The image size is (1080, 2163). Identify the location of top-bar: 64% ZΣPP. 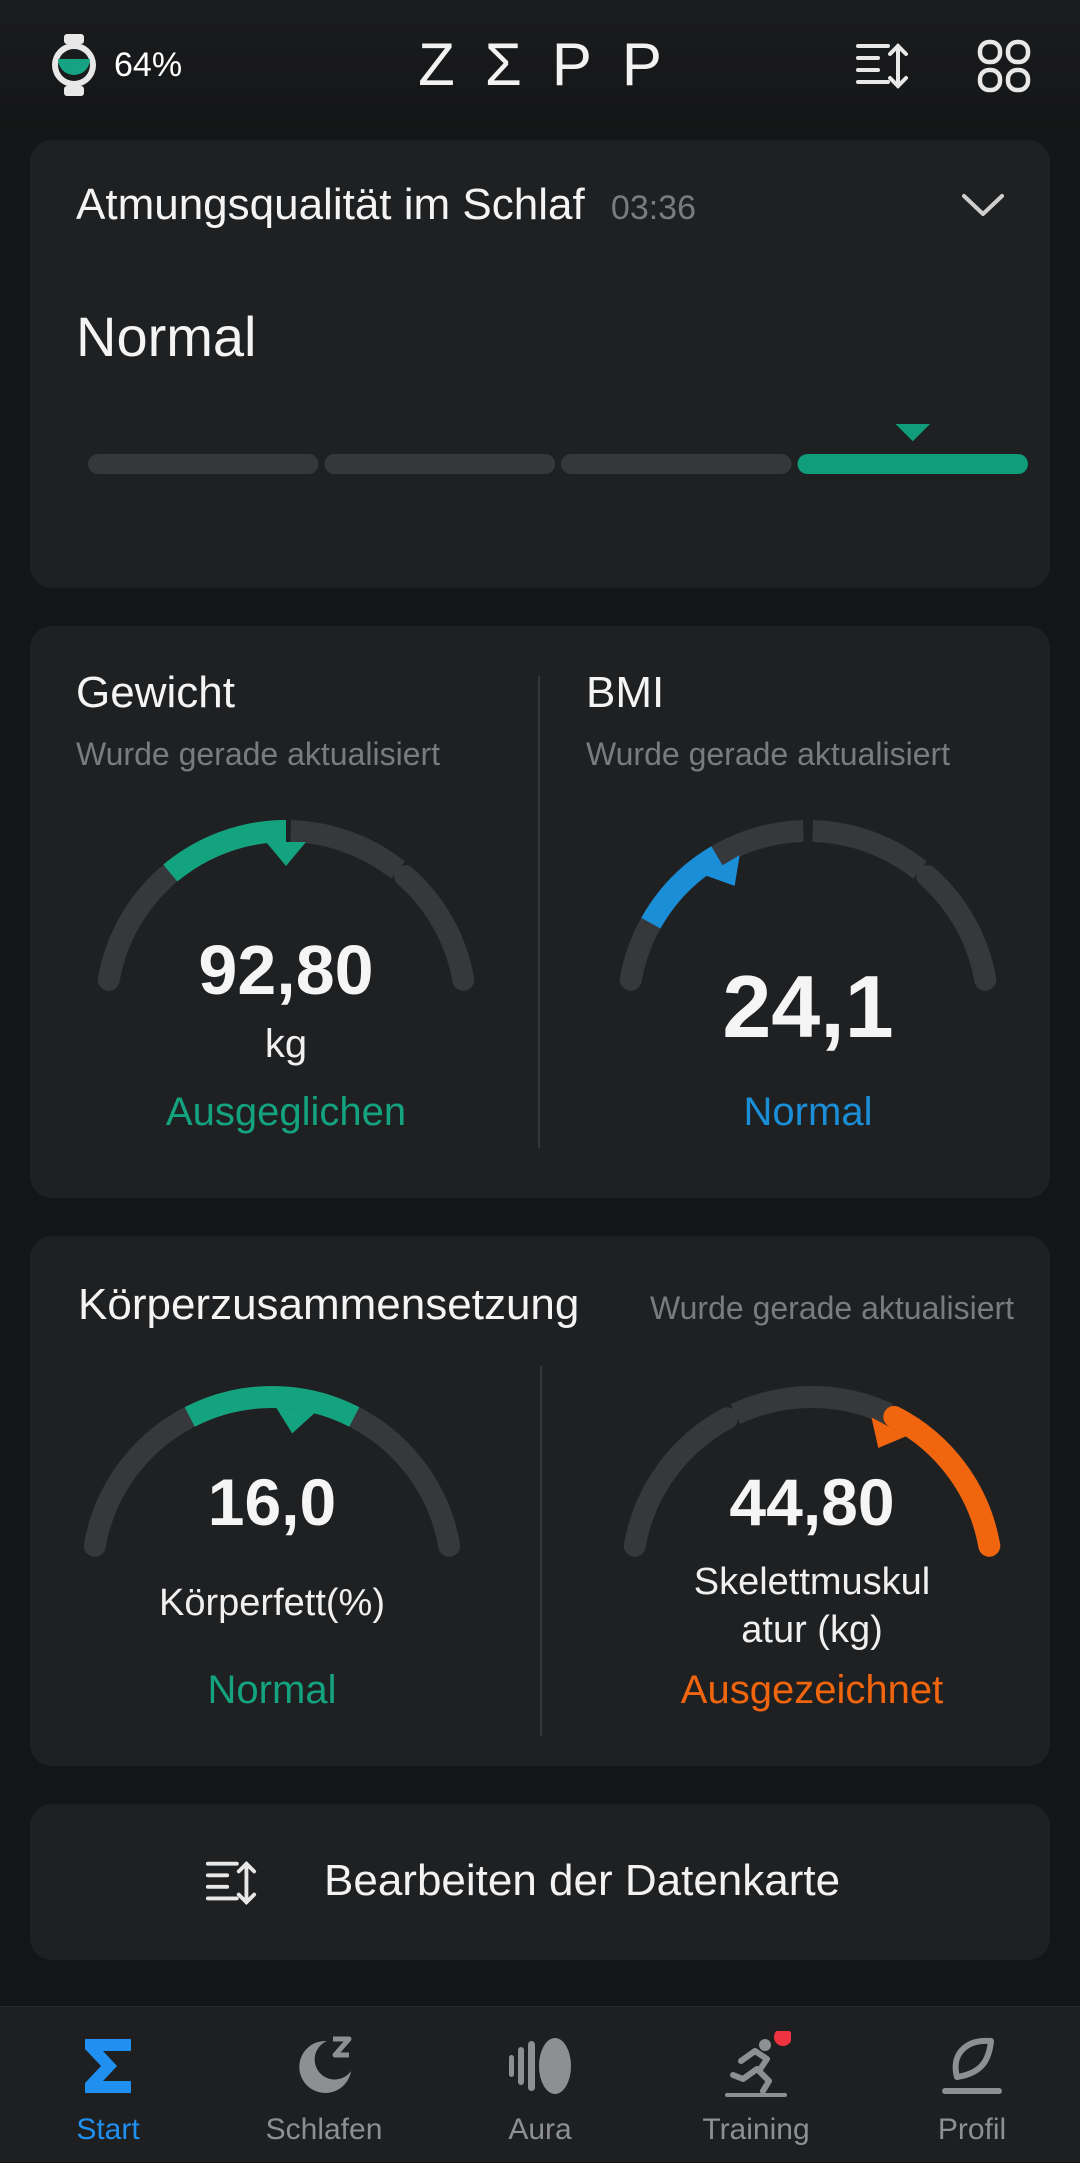
(540, 65).